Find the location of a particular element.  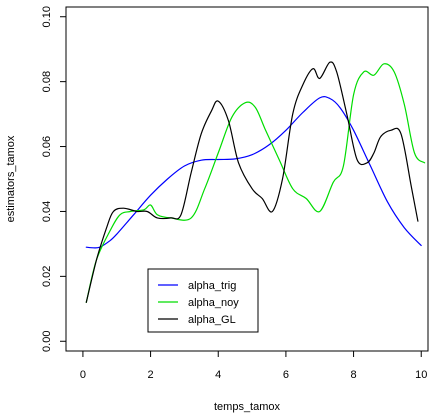

y-axis: 0.00 0.02 0.04 0.06 0.08 0.10 is located at coordinates (53, 179).